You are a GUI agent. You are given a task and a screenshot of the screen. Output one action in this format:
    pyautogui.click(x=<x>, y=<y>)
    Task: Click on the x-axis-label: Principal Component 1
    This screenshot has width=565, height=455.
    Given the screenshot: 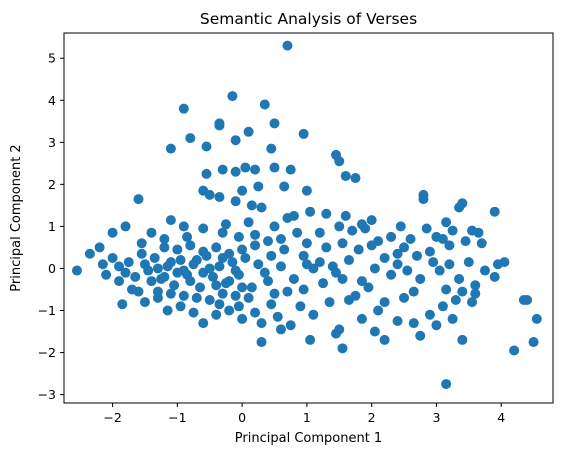 What is the action you would take?
    pyautogui.click(x=308, y=438)
    